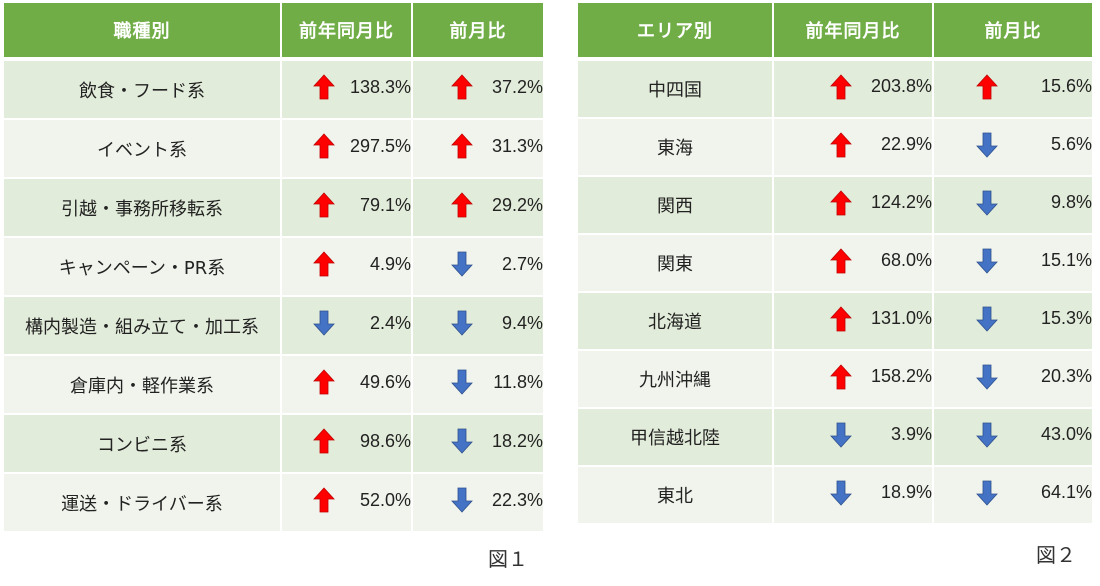 This screenshot has height=586, width=1100. I want to click on table-row: 関東 68.0% 15.1%, so click(835, 264).